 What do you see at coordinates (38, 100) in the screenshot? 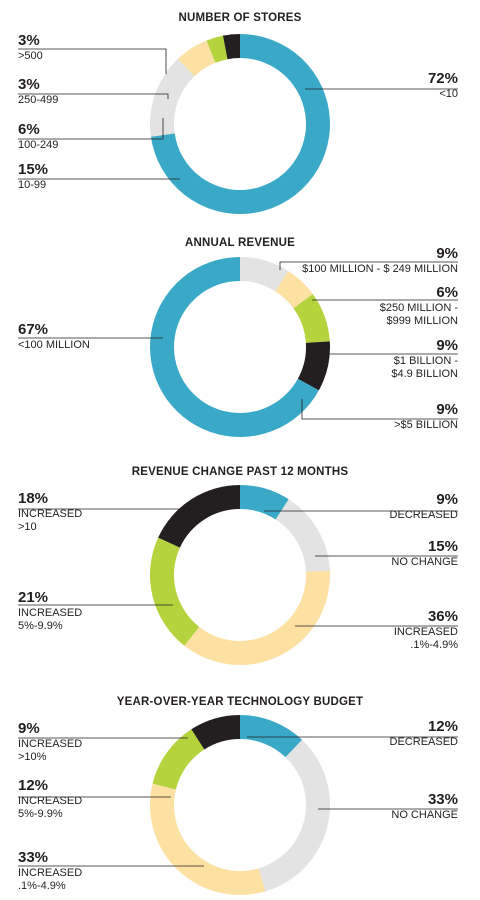
I see `slice-category: 250-499` at bounding box center [38, 100].